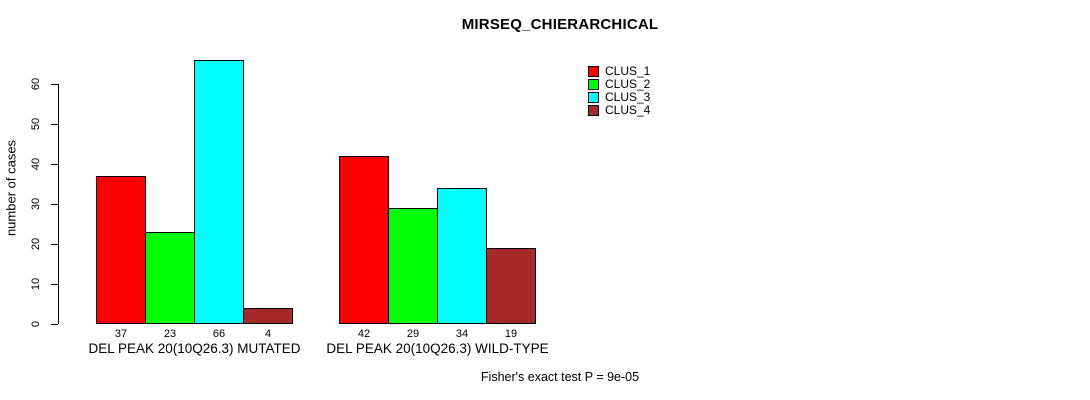 This screenshot has height=400, width=1090. I want to click on legend-item-clus_2: CLUS_2, so click(619, 84).